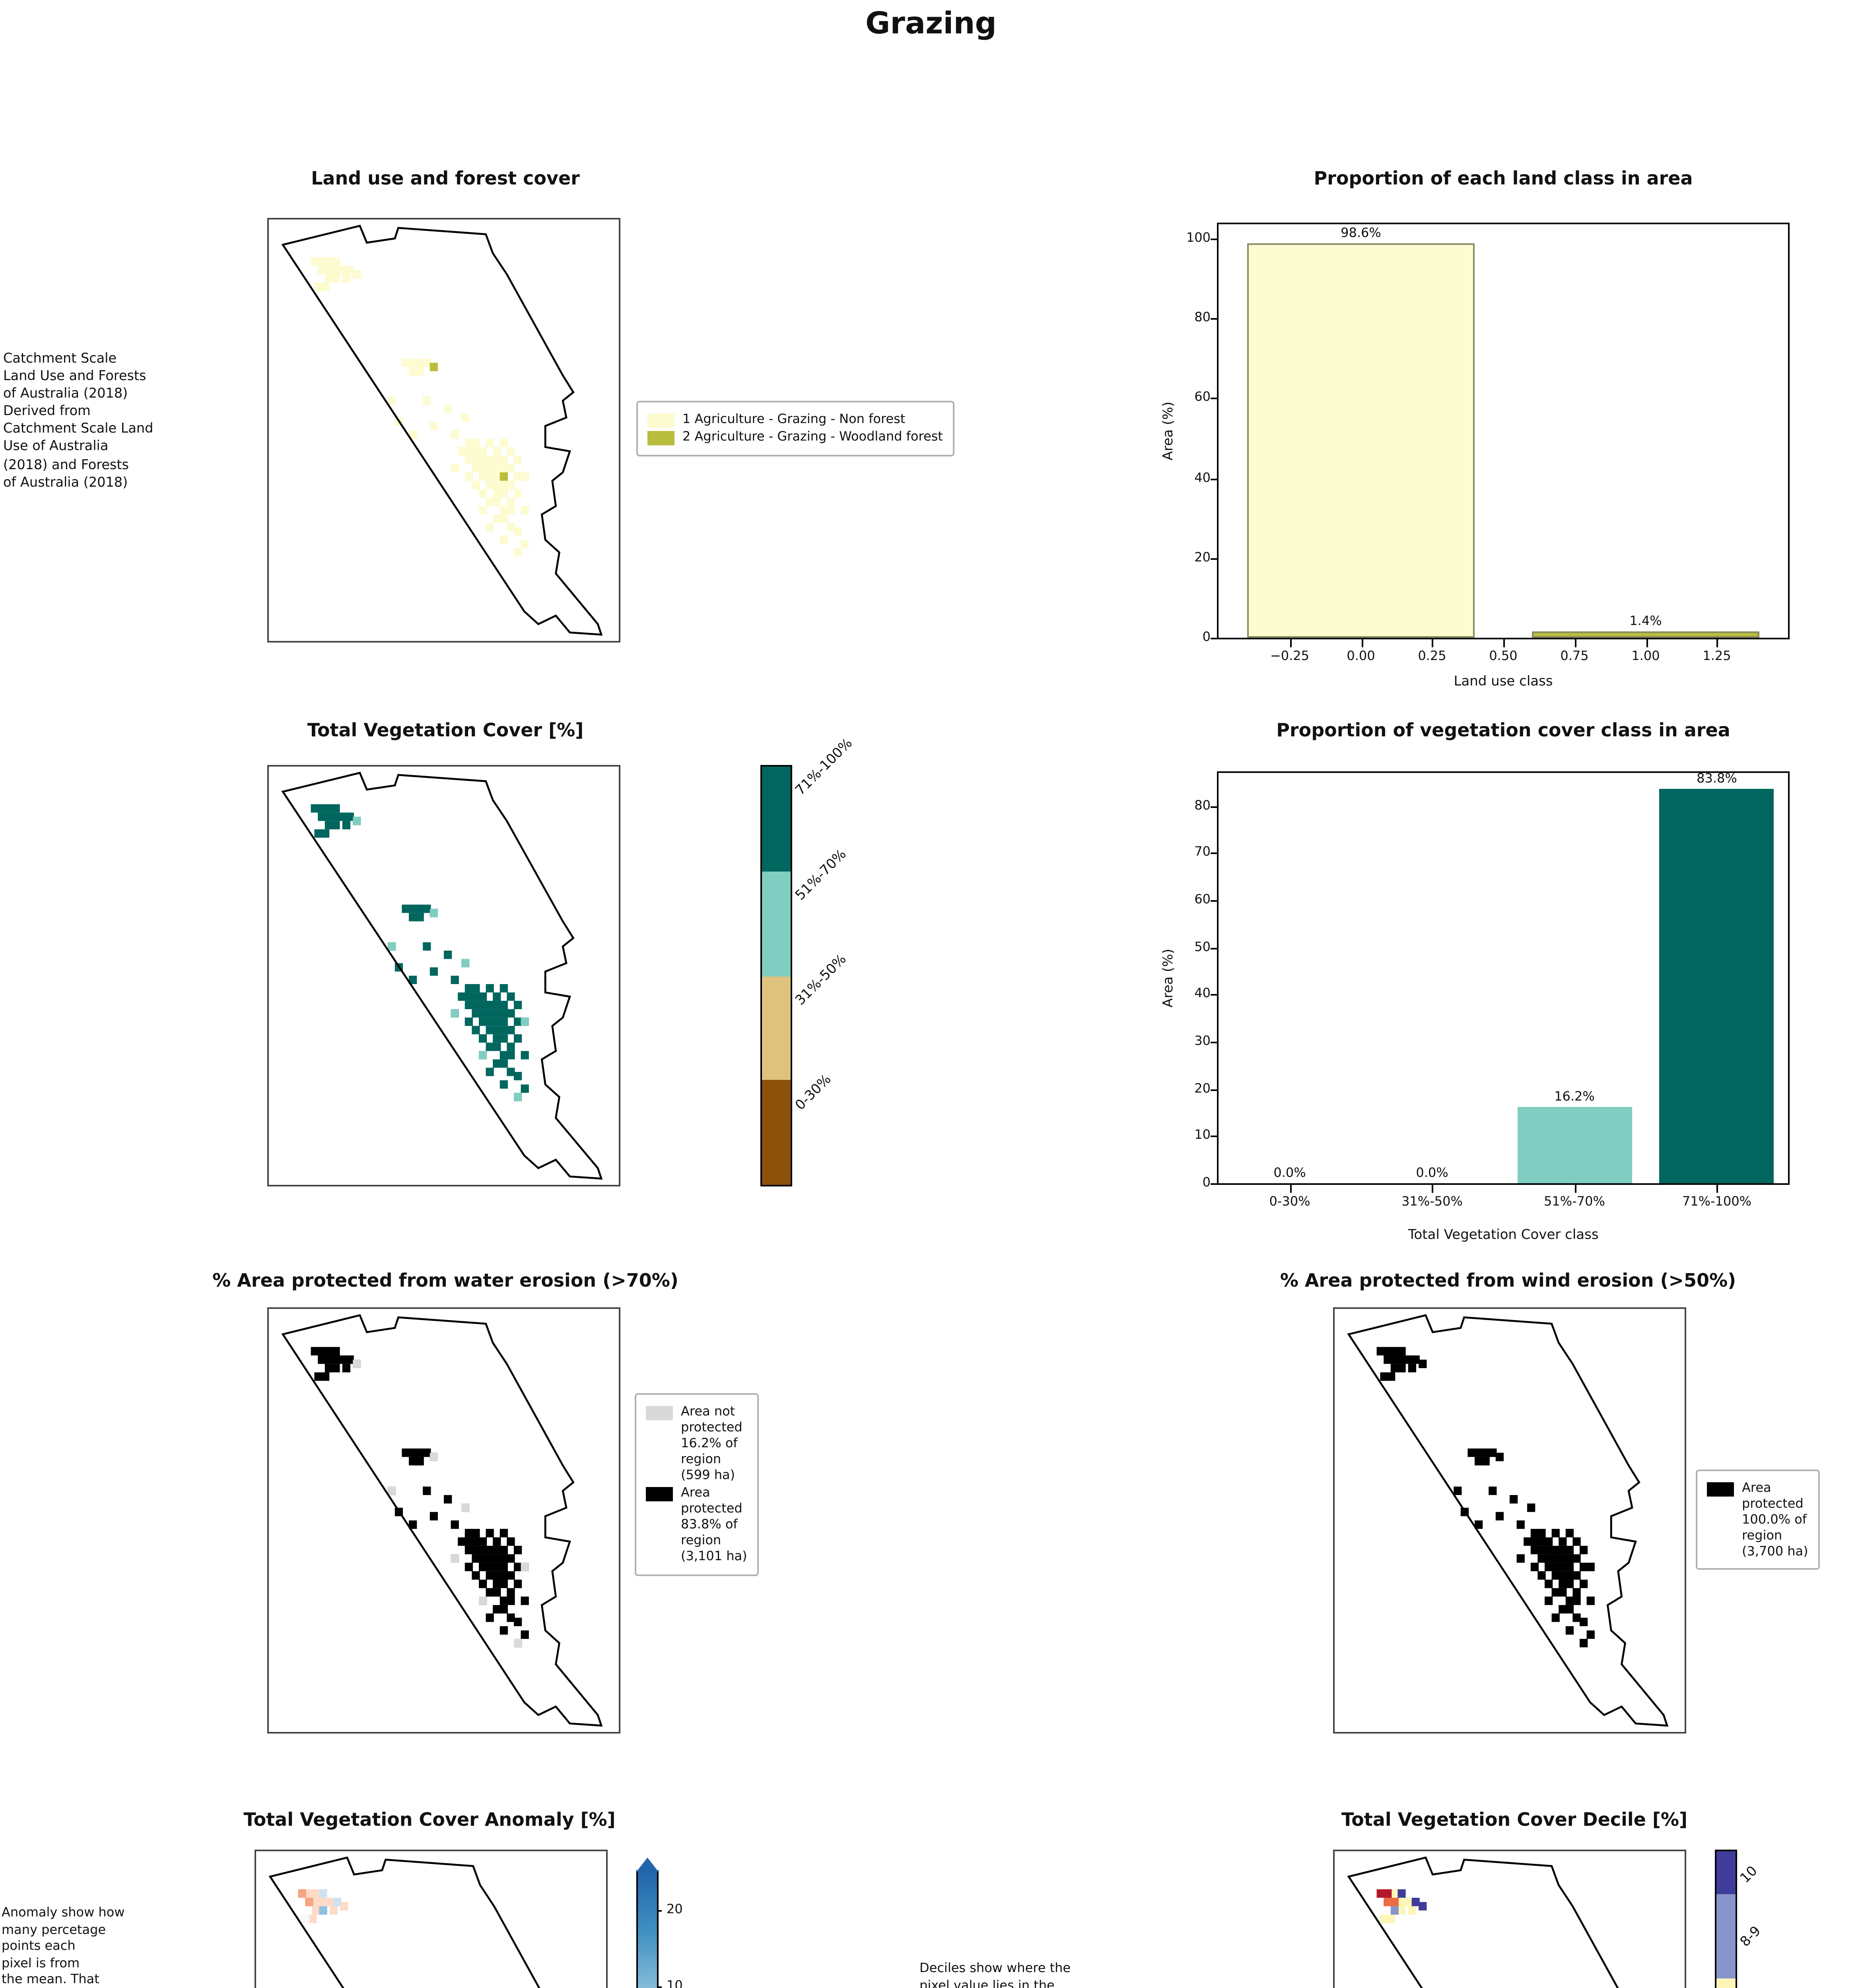 Image resolution: width=1862 pixels, height=1988 pixels. Describe the element at coordinates (1361, 656) in the screenshot. I see `x-tick-label: 0.00` at that location.